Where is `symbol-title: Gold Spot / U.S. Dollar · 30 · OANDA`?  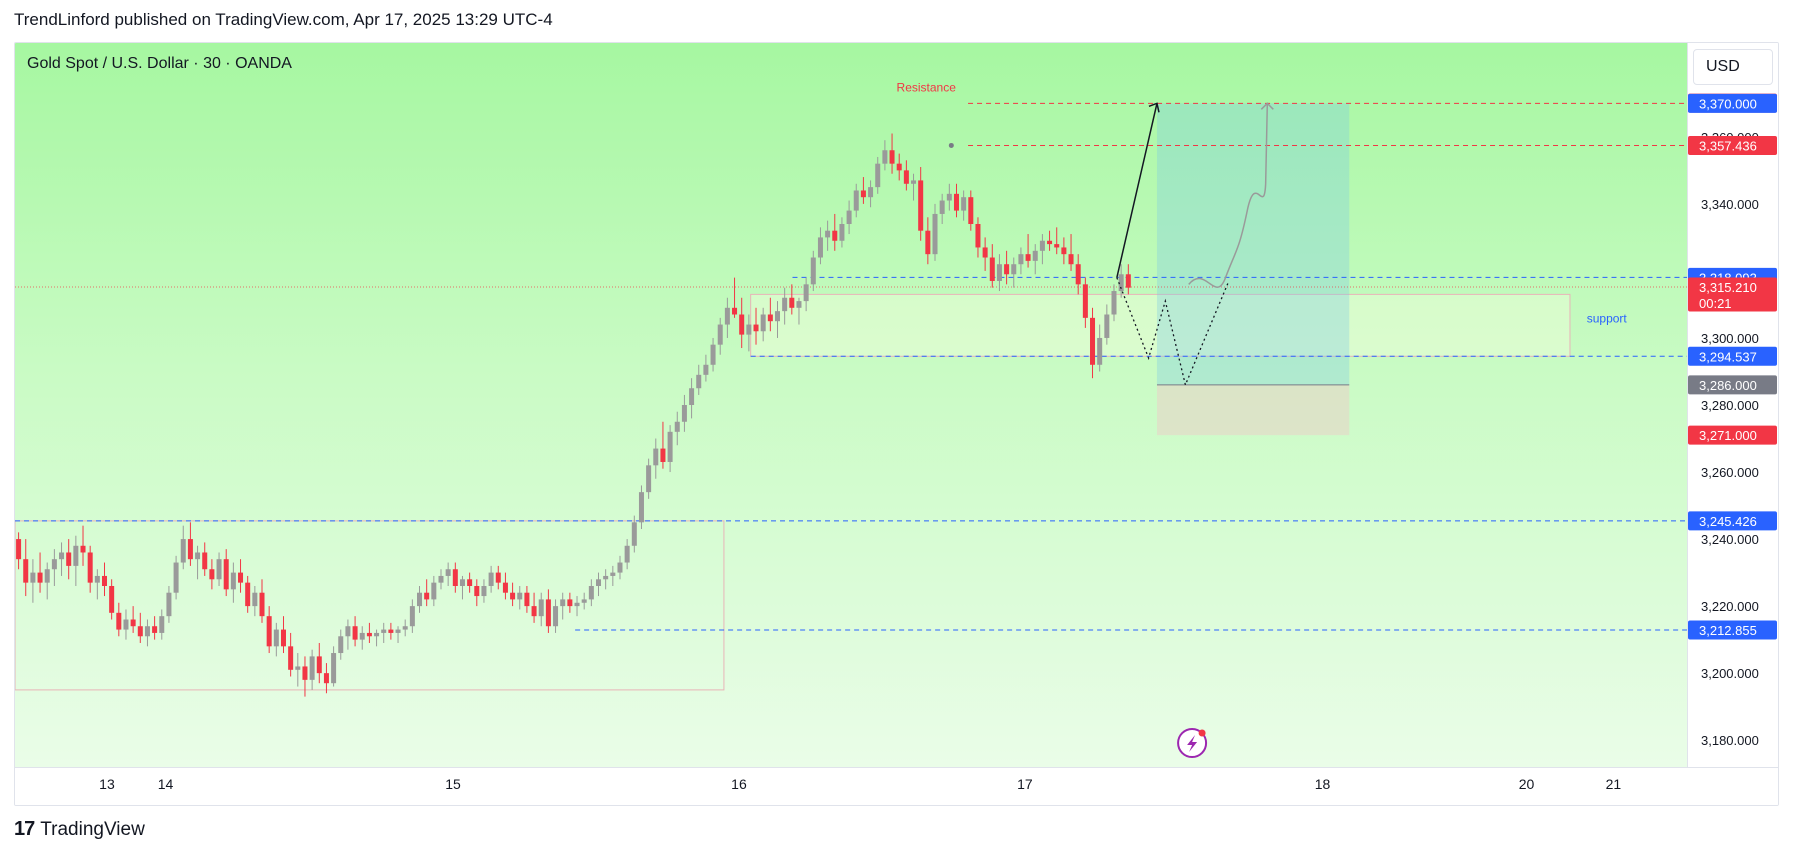
symbol-title: Gold Spot / U.S. Dollar · 30 · OANDA is located at coordinates (159, 63).